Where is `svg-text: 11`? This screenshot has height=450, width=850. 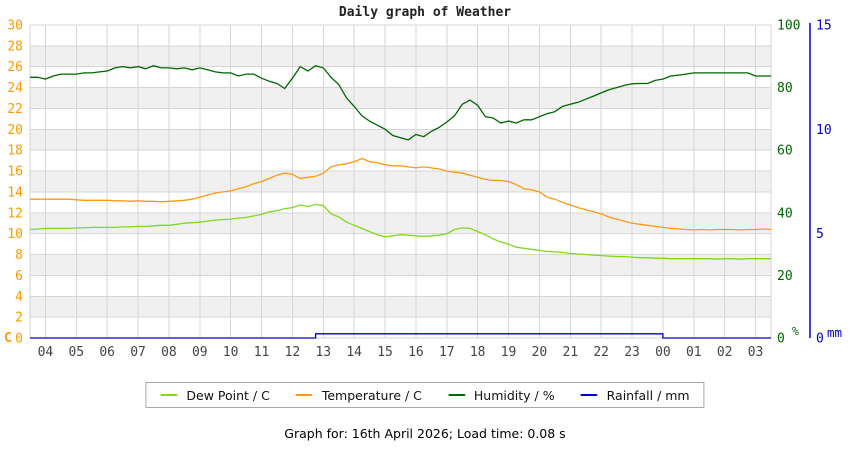 svg-text: 11 is located at coordinates (262, 352).